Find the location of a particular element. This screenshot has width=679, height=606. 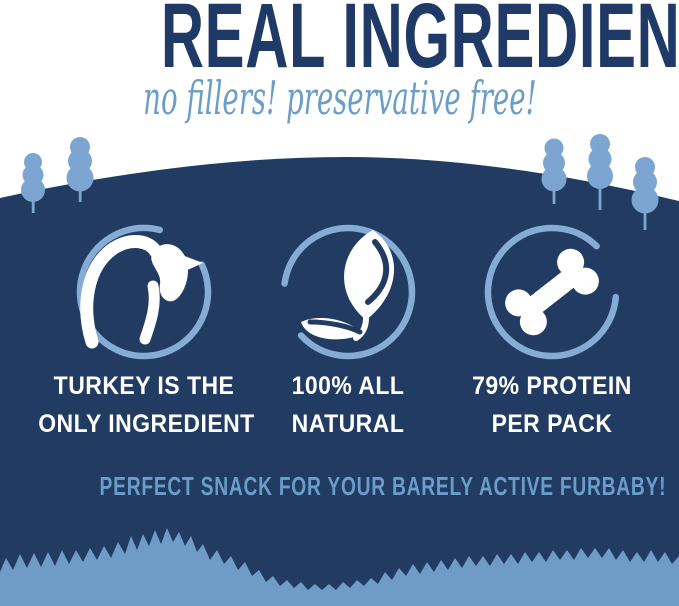

feature-label-line: 100% ALL is located at coordinates (348, 386).